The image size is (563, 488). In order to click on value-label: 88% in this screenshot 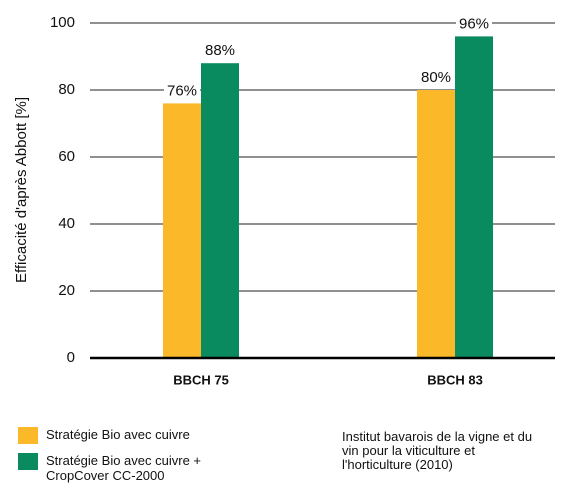, I will do `click(220, 50)`.